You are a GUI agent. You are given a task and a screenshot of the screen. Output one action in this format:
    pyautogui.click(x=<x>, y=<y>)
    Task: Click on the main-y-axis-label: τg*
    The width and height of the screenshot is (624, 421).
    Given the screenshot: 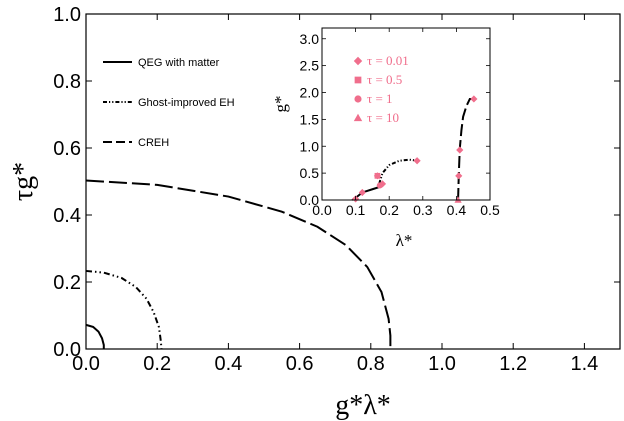 What is the action you would take?
    pyautogui.click(x=23, y=181)
    